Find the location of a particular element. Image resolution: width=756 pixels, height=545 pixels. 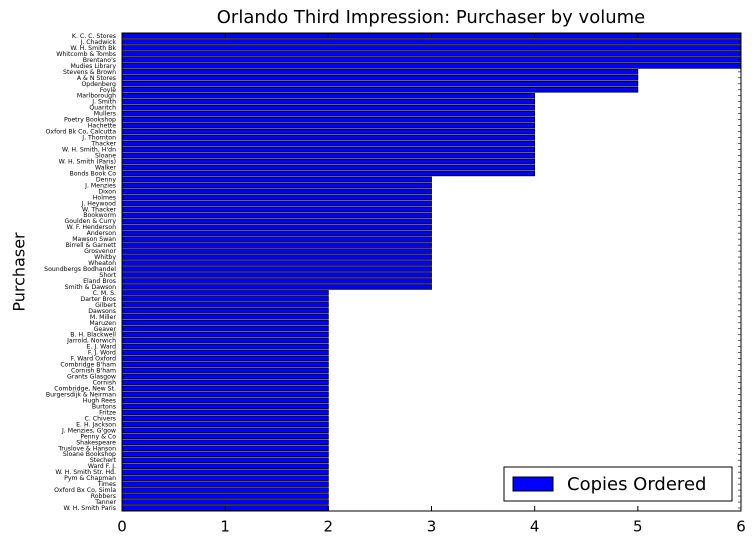

y-tick-label: Sloane Bookshop is located at coordinates (89, 454).